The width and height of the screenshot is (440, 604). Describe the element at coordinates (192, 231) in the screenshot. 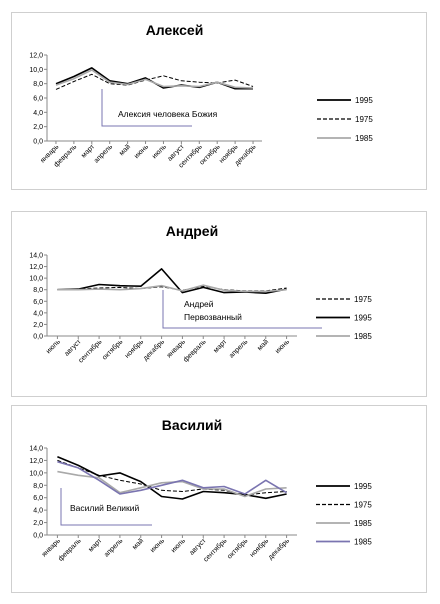

I see `chart-title: Андрей` at that location.